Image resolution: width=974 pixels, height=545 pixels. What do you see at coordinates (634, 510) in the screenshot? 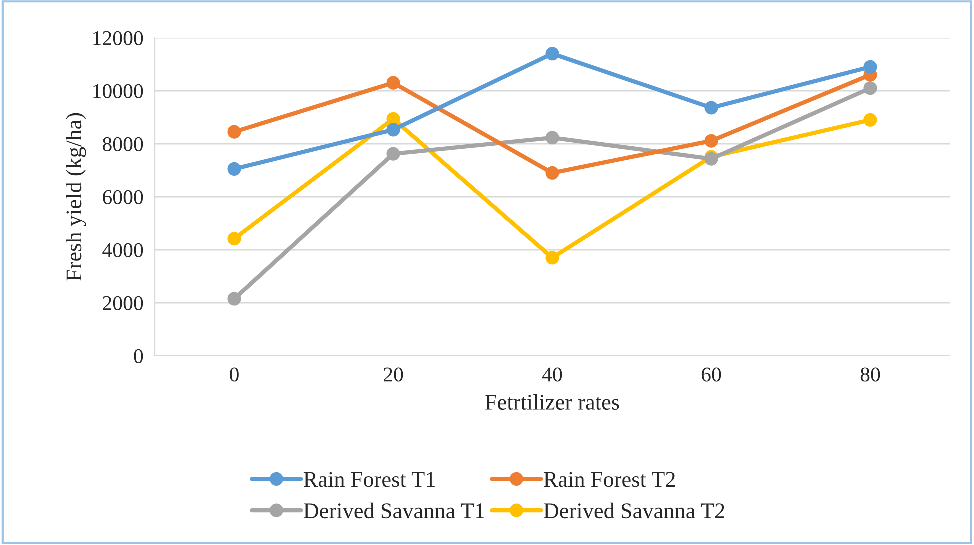
I see `legend-label: Derived Savanna T2` at bounding box center [634, 510].